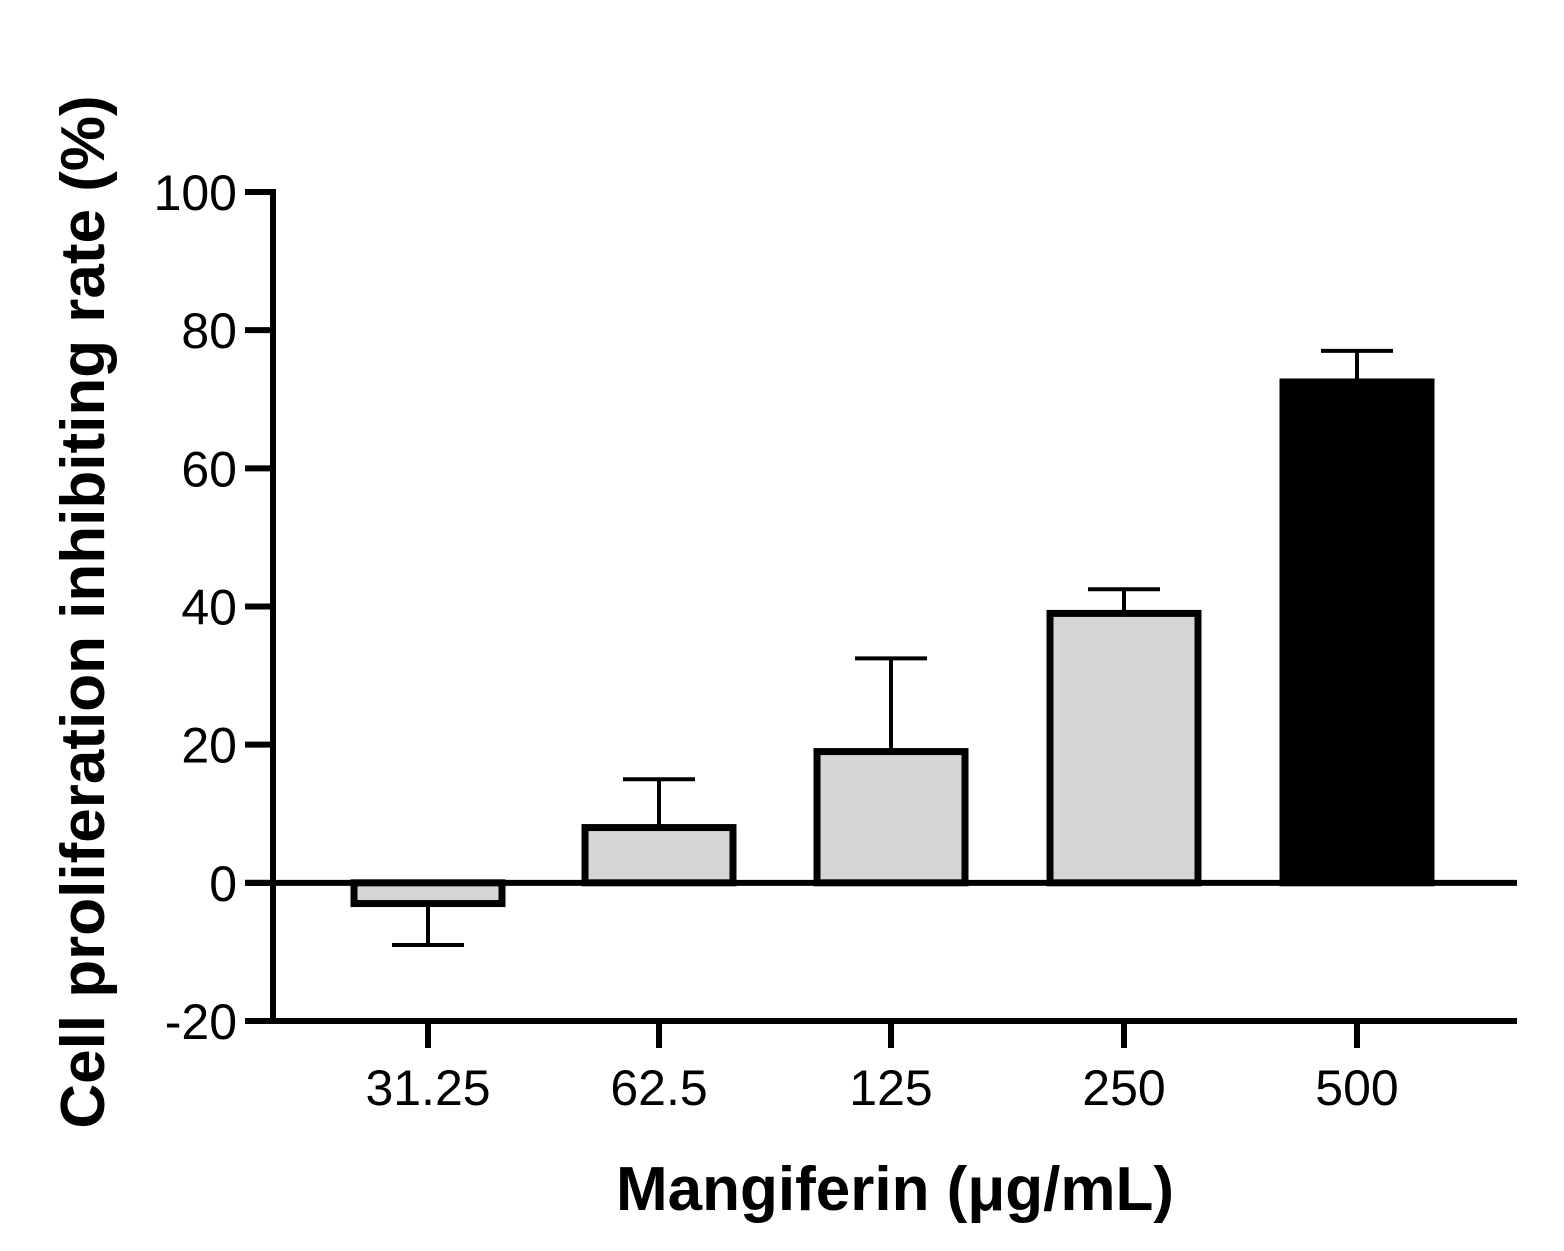  I want to click on y-tick-label: 60, so click(209, 469).